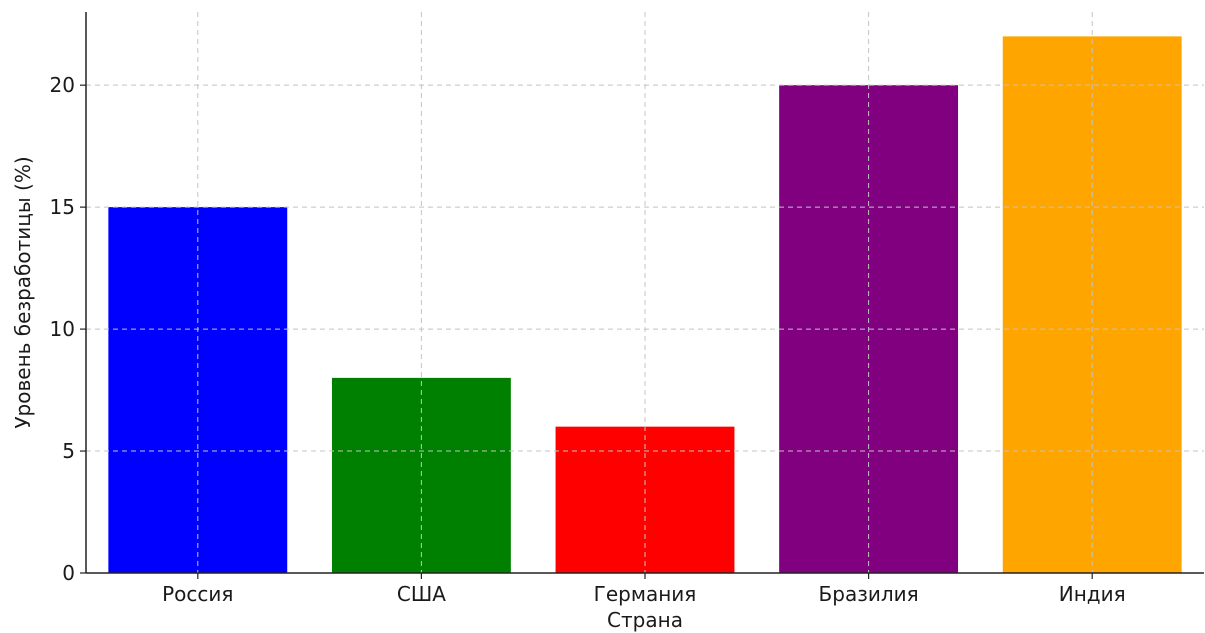 This screenshot has width=1205, height=633. Describe the element at coordinates (62, 329) in the screenshot. I see `y-tick-label: 10` at that location.